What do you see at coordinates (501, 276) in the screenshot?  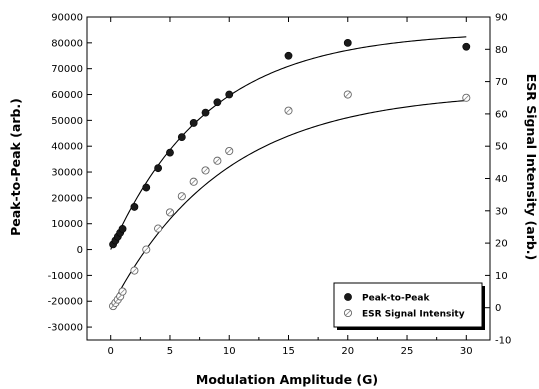 I see `right-y-tick-label: 10` at bounding box center [501, 276].